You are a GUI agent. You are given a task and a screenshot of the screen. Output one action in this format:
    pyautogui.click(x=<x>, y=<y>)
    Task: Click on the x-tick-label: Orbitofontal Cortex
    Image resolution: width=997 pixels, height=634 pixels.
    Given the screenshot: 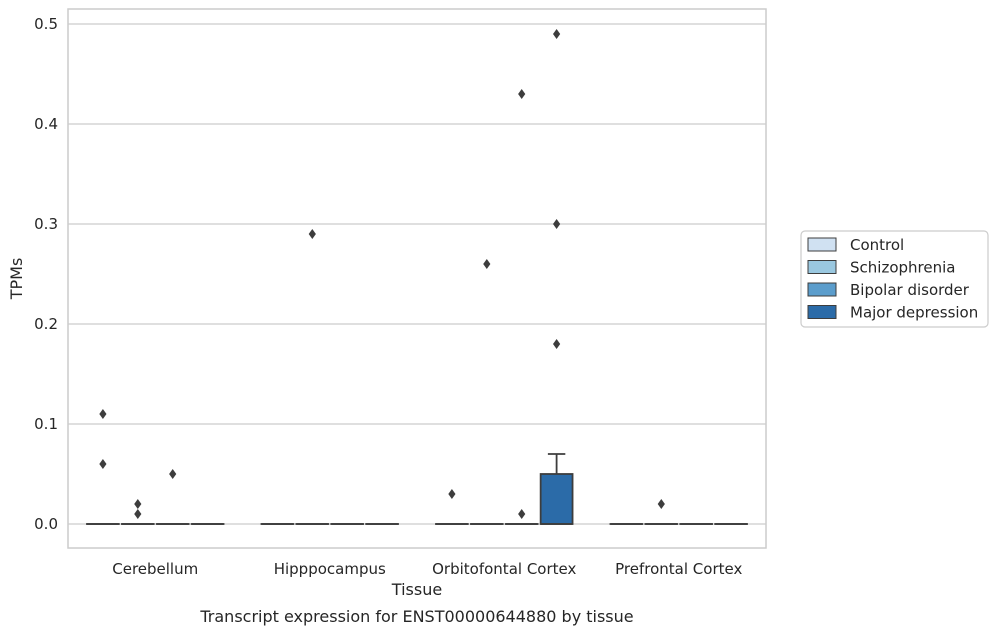 What is the action you would take?
    pyautogui.click(x=504, y=569)
    